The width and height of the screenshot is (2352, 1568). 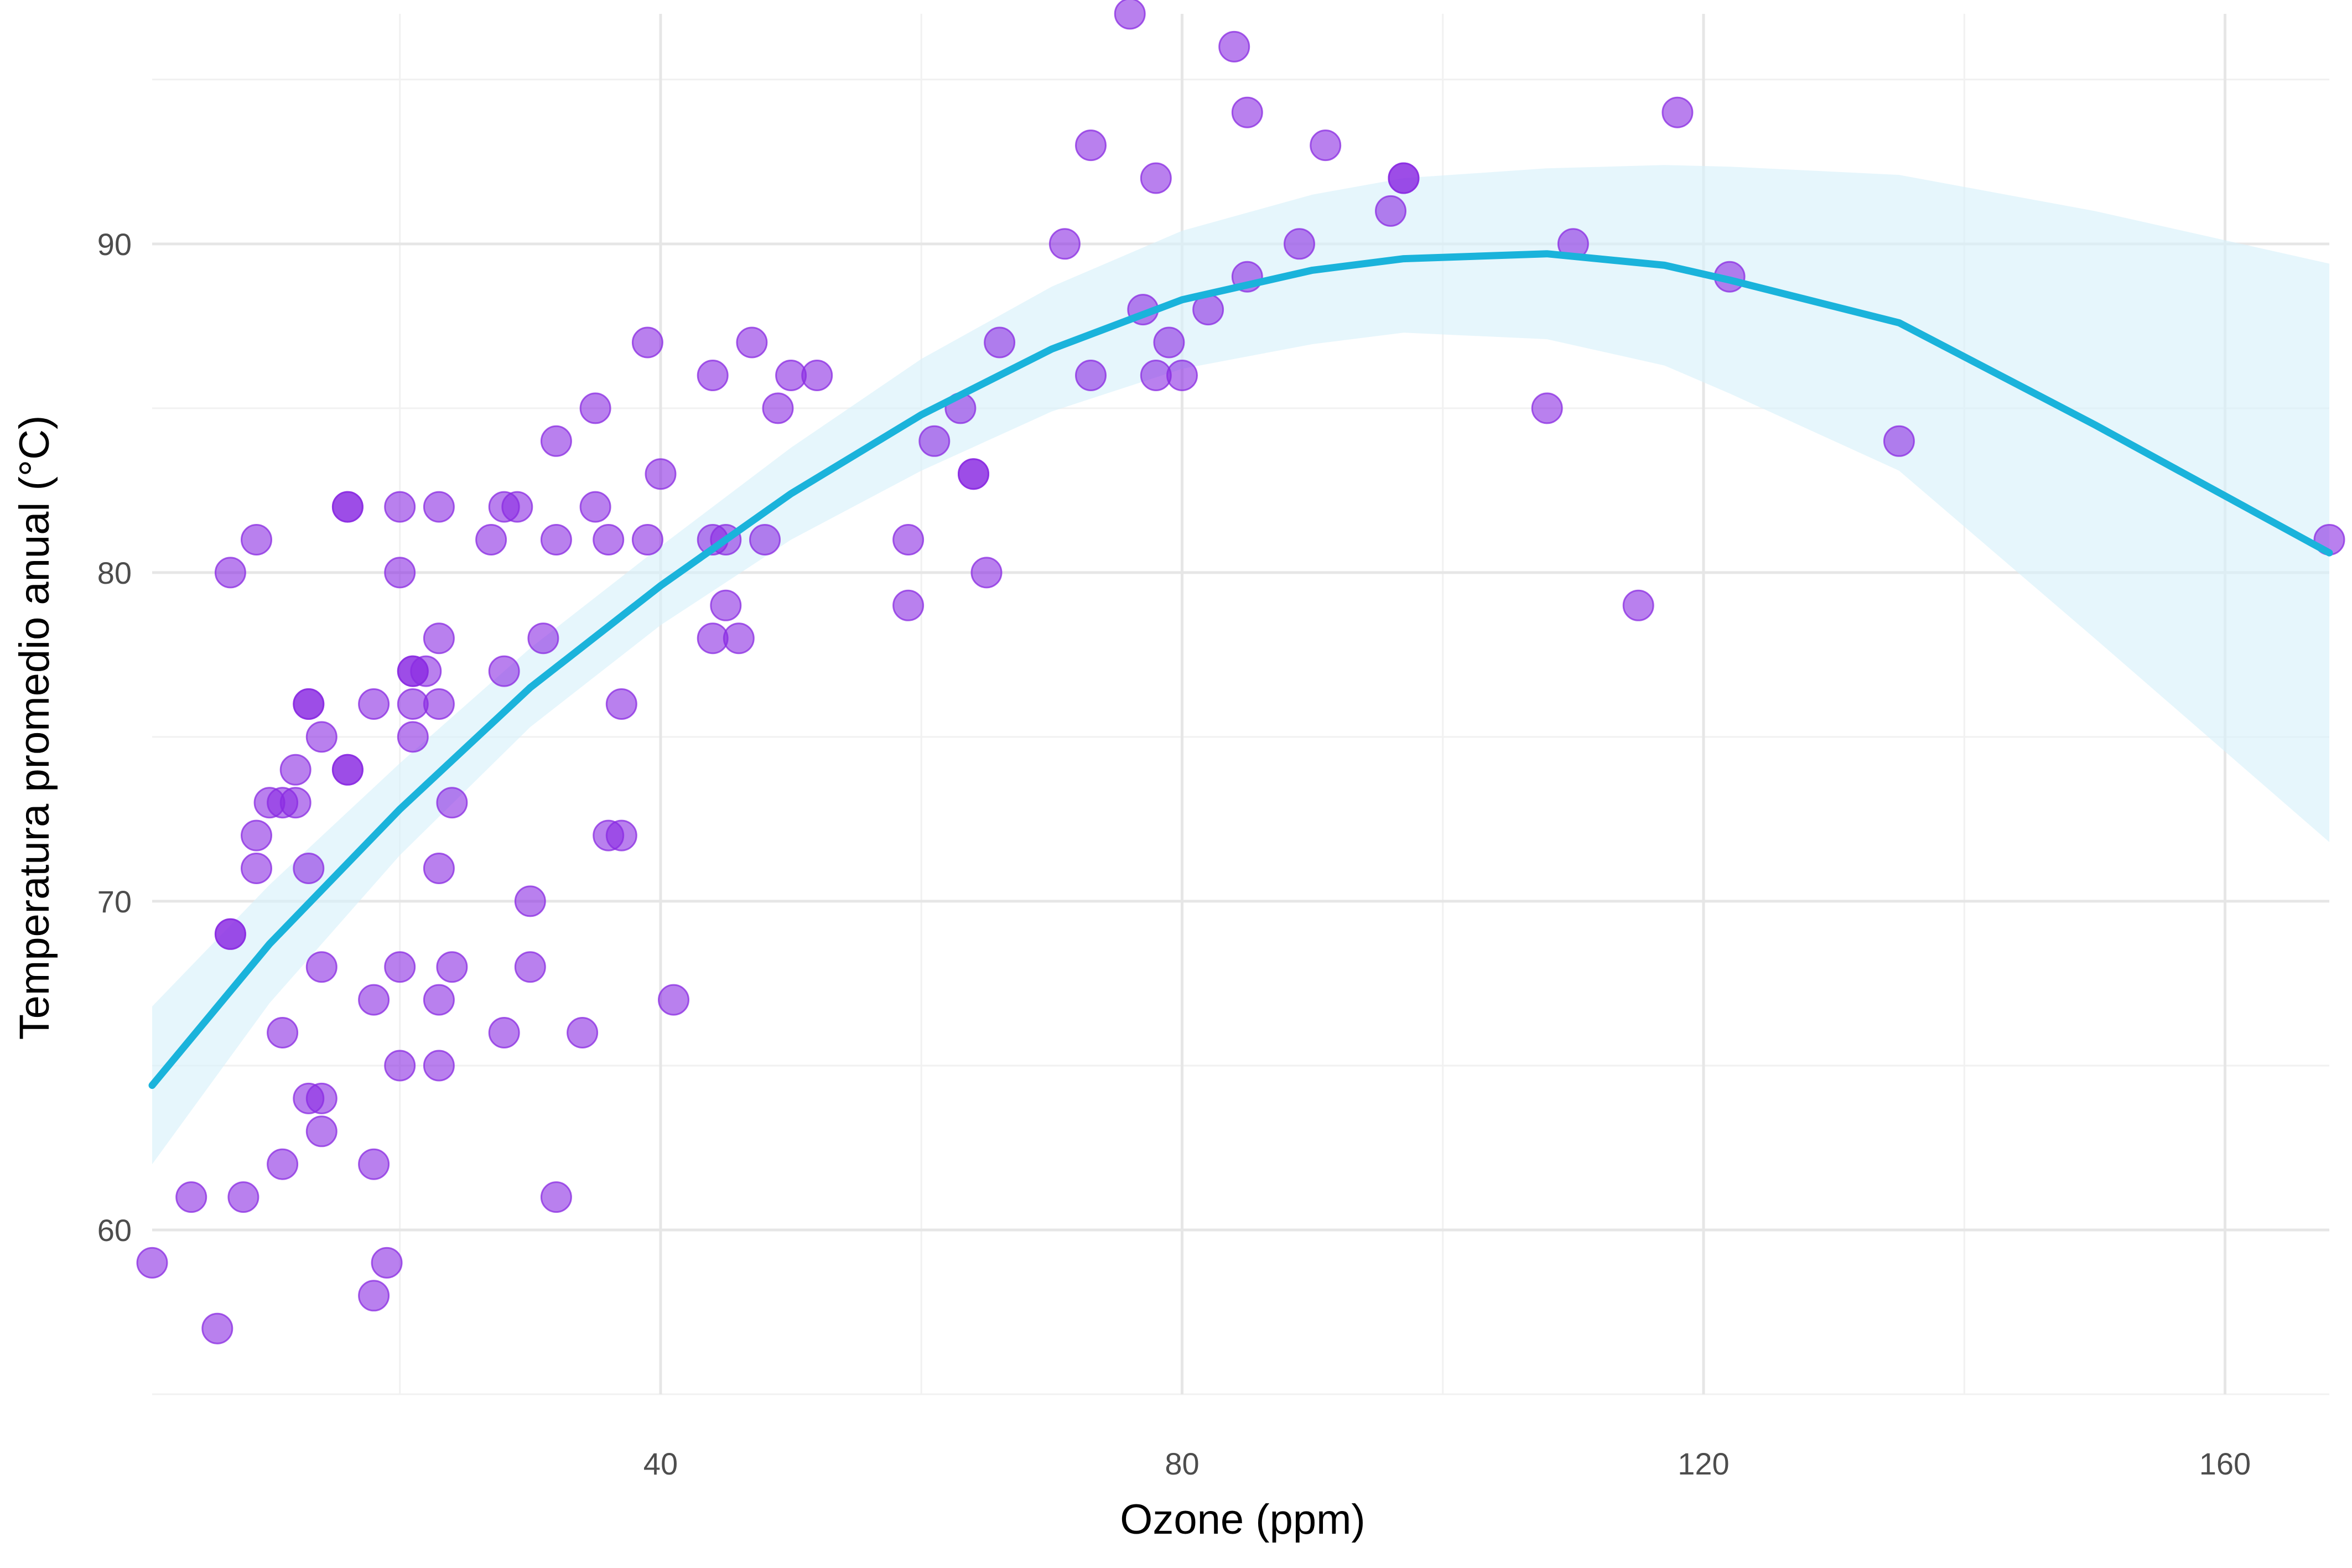 I want to click on x-tick-label: 160, so click(x=2225, y=1463).